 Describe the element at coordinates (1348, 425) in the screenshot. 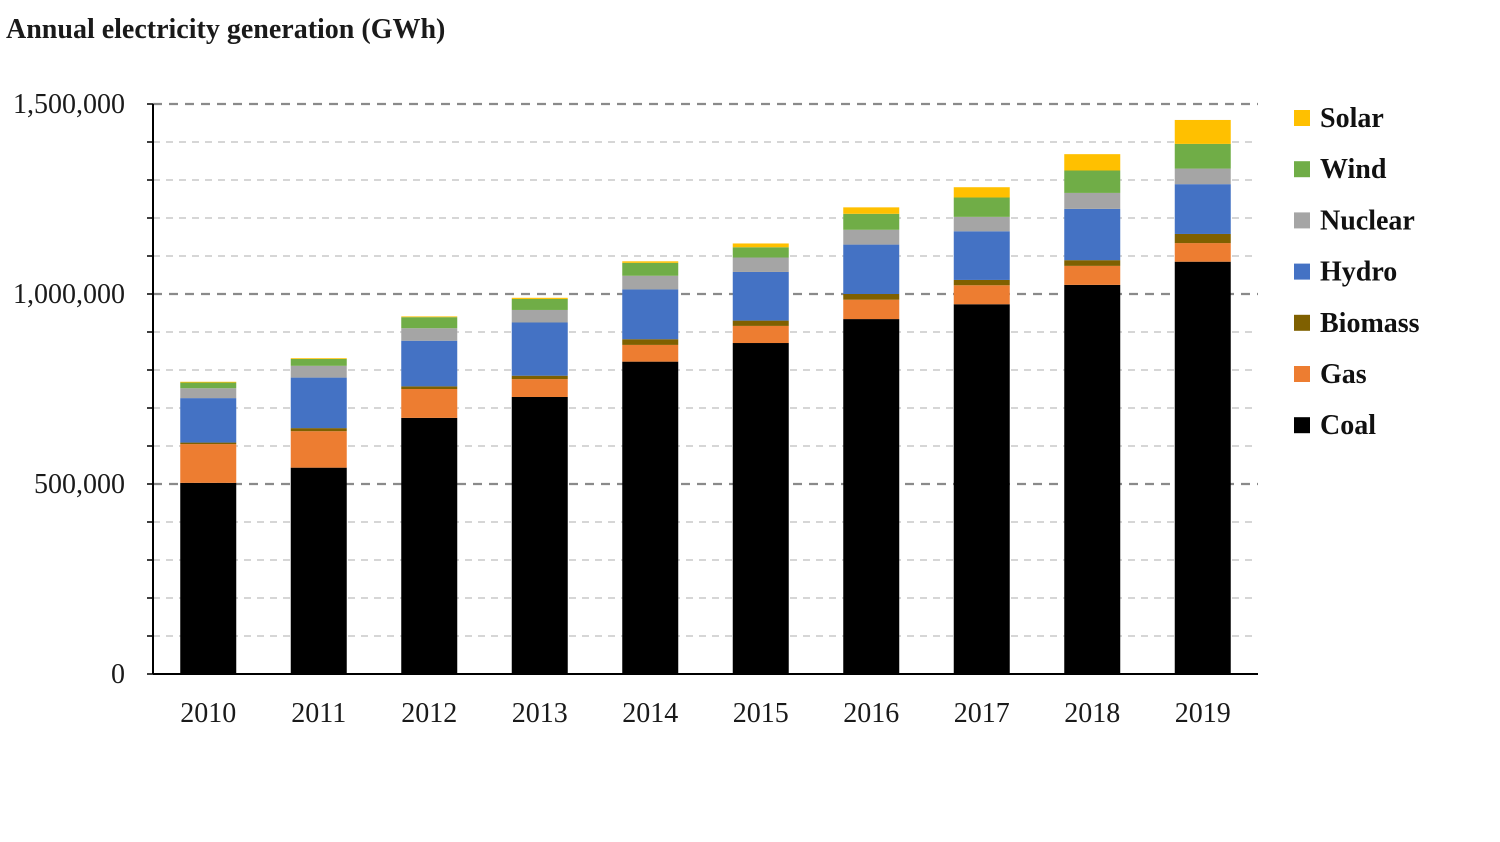

I see `legend-label-coal: Coal` at that location.